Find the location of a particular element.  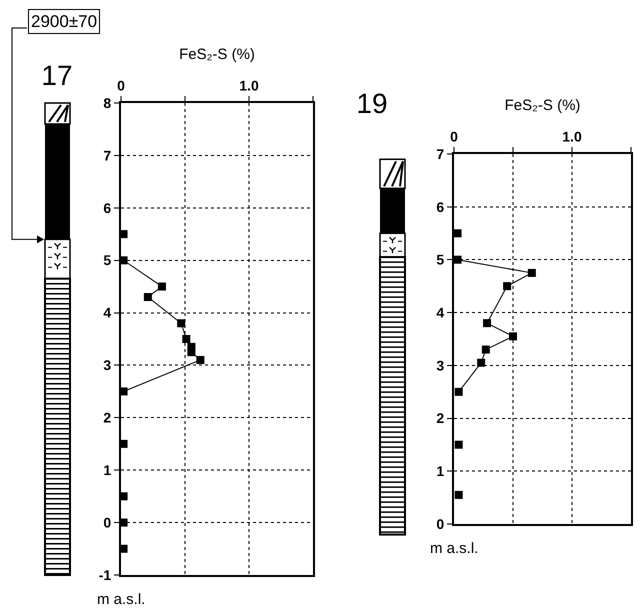

chart-title: 19 is located at coordinates (372, 103).